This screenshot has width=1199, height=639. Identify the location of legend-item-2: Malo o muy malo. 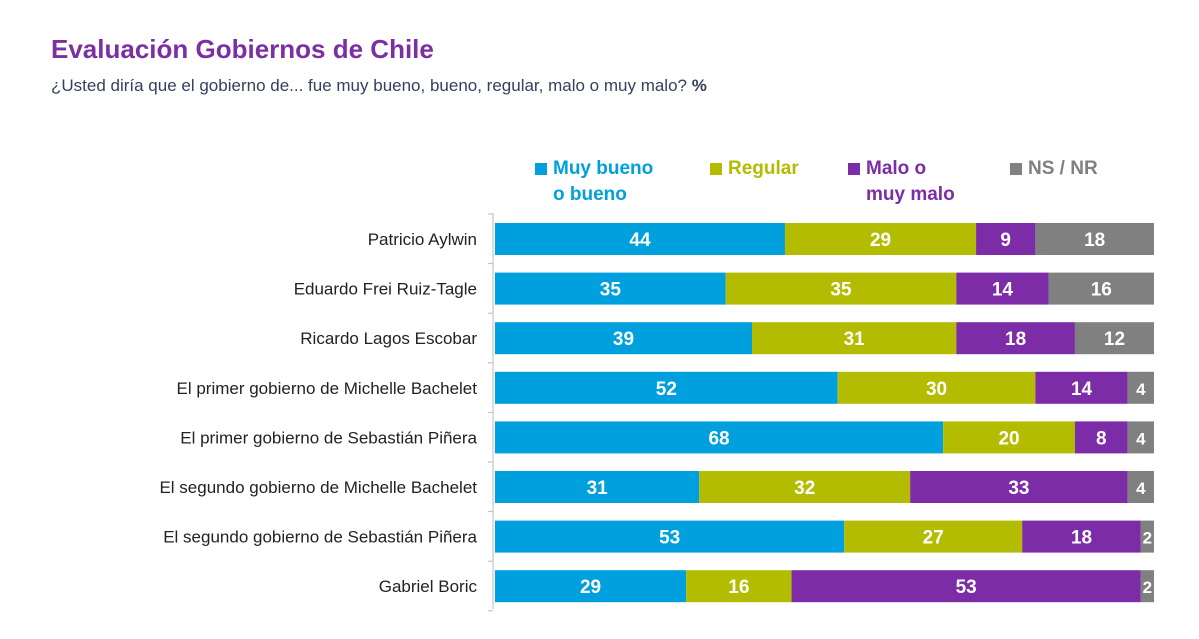
(901, 182).